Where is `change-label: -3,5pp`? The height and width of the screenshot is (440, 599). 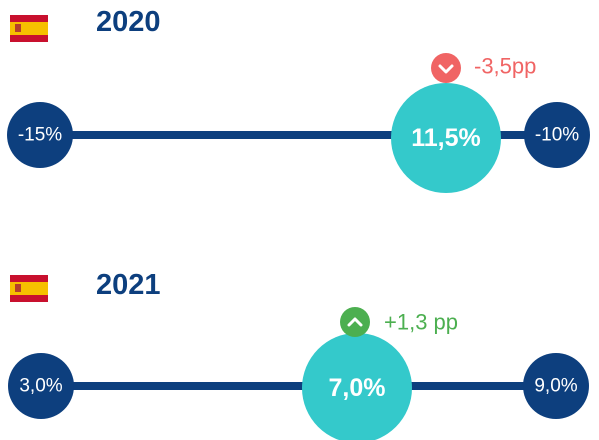 change-label: -3,5pp is located at coordinates (505, 66).